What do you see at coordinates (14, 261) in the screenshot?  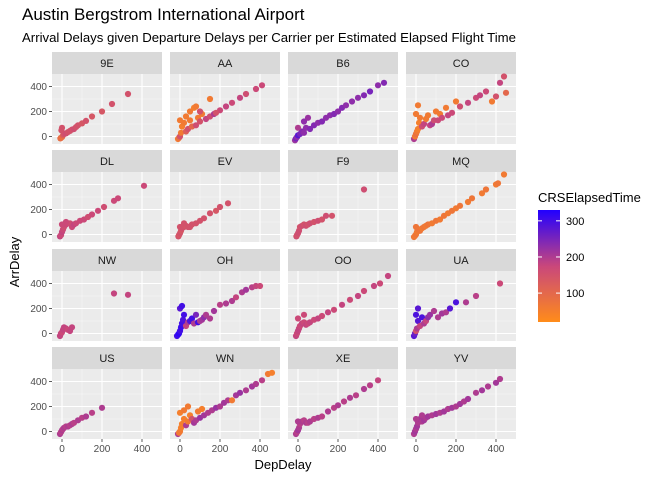 I see `y-axis-title: ArrDelay` at bounding box center [14, 261].